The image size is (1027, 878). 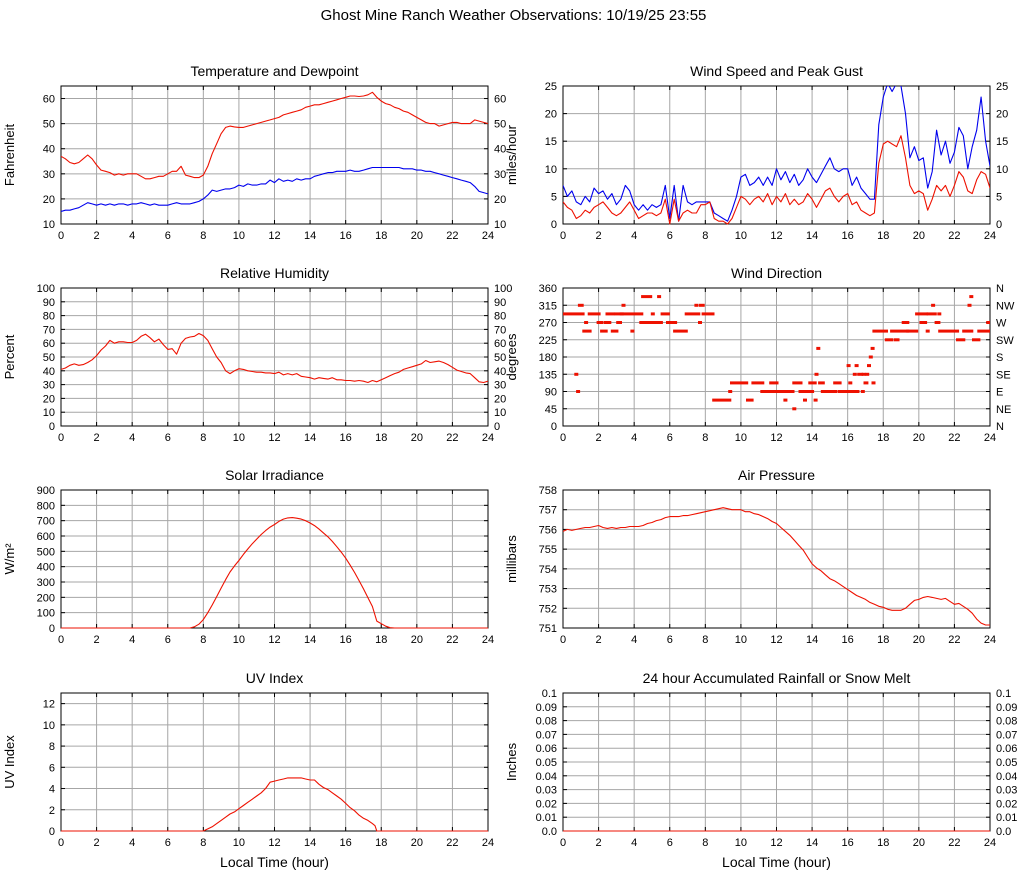 I want to click on svg-text: E, so click(x=999, y=393).